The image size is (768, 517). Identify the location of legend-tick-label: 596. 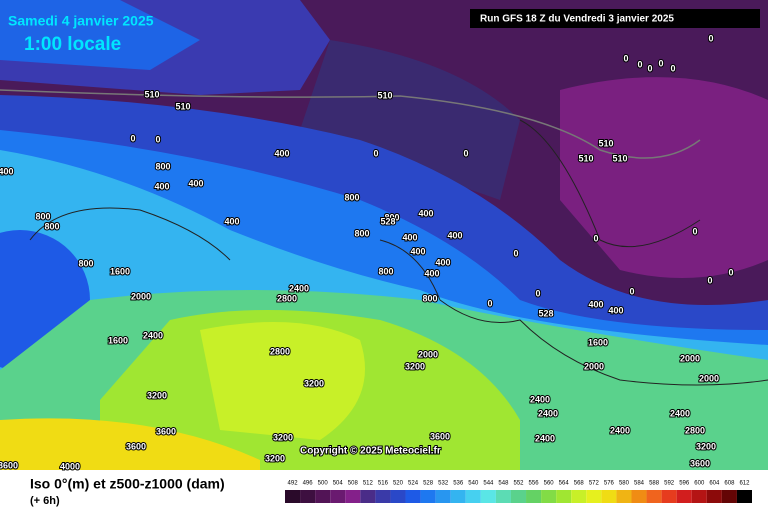
(684, 484).